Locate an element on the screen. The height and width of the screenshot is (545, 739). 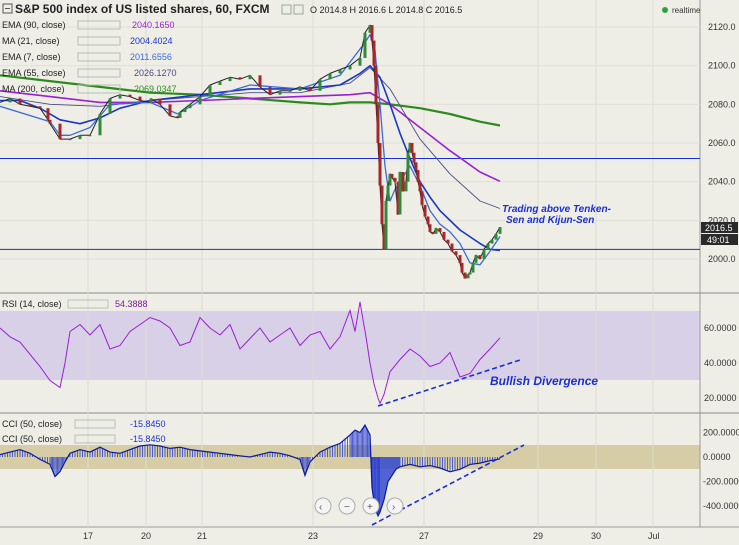
rsi-legend: RSI (14, close) 54.3888 is located at coordinates (75, 304).